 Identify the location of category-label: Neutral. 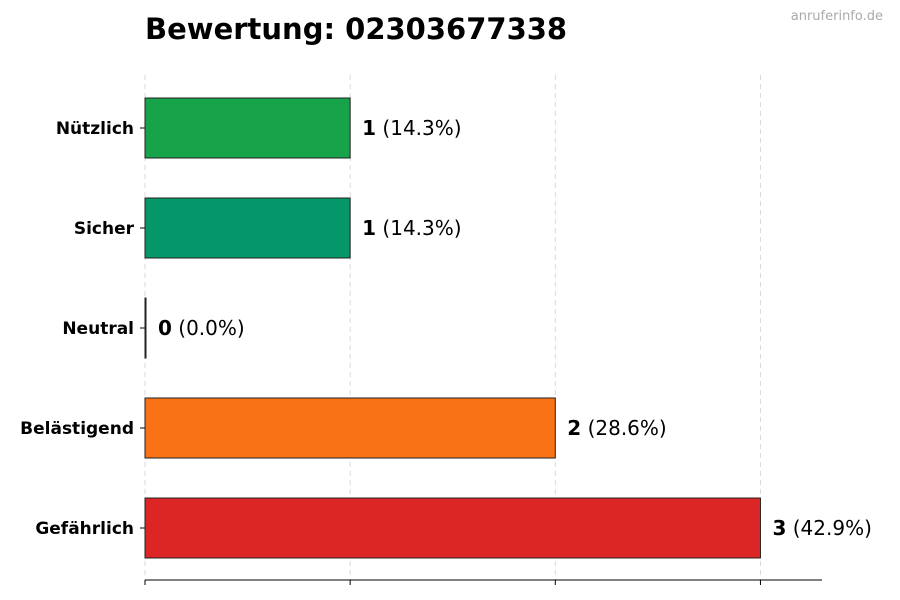
(98, 329).